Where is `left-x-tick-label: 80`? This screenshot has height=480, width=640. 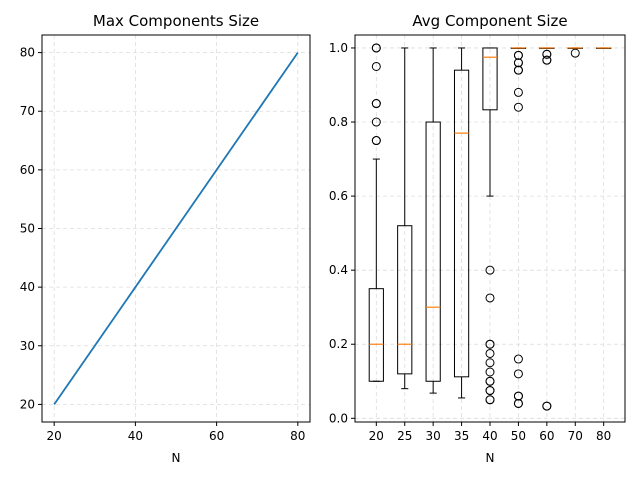 left-x-tick-label: 80 is located at coordinates (297, 436).